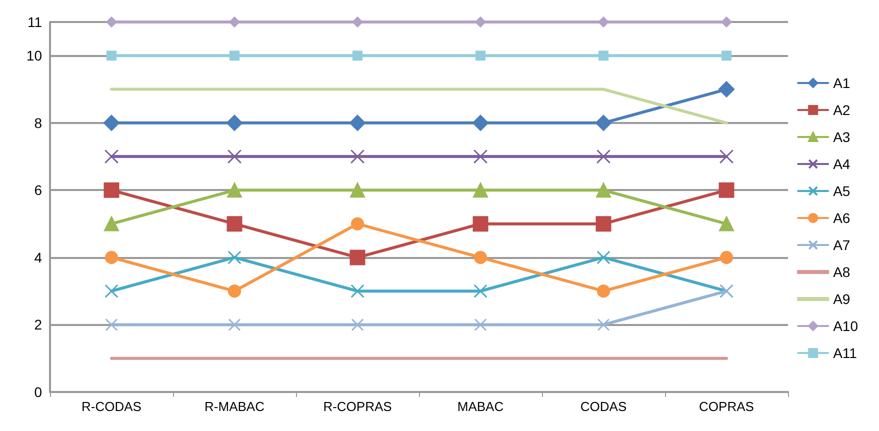 The width and height of the screenshot is (879, 431). Describe the element at coordinates (357, 406) in the screenshot. I see `x-tick-label: R-COPRAS` at that location.